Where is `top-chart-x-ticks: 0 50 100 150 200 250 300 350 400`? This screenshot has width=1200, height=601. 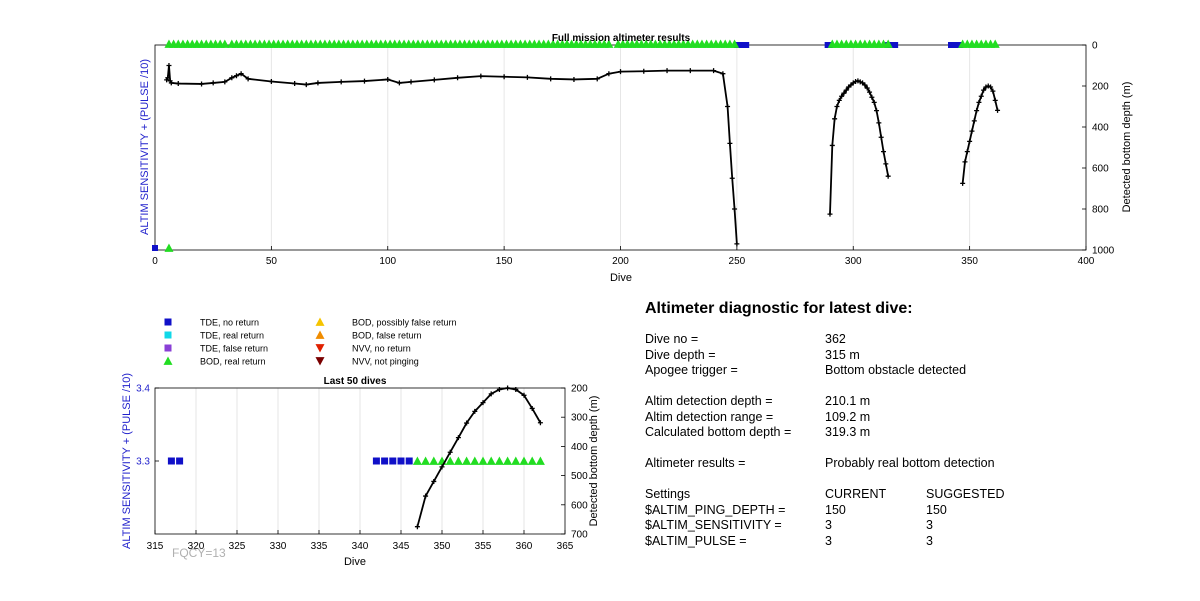 top-chart-x-ticks: 0 50 100 150 200 250 300 350 400 is located at coordinates (623, 256).